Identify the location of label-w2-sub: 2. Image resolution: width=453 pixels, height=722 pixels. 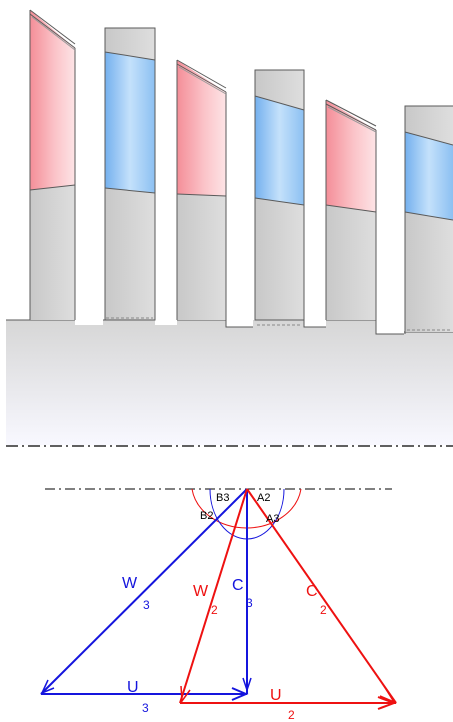
(214, 610).